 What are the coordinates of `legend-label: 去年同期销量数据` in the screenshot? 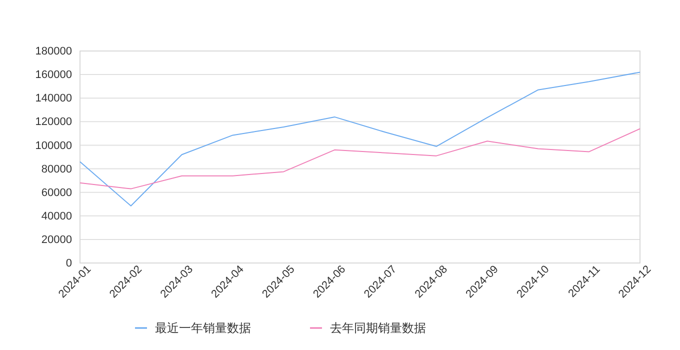 It's located at (378, 328).